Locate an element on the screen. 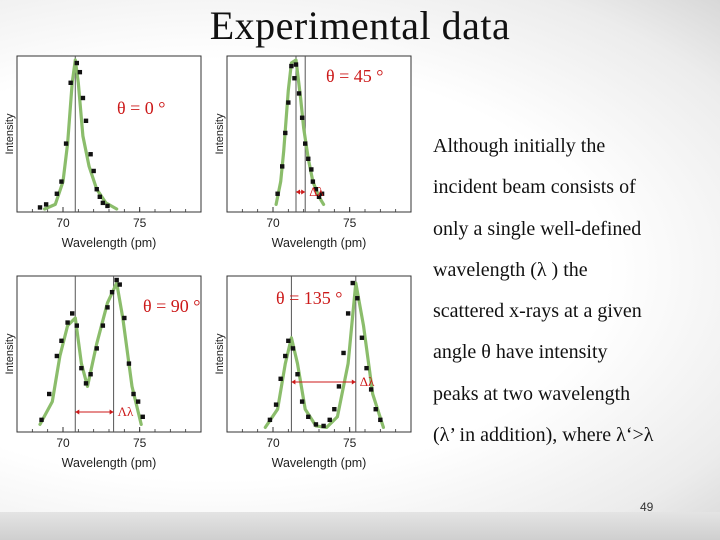 This screenshot has width=720, height=540. chart-panel-theta-45: Intensity 70 75 Wavelength (pm) Δλ θ = 45 ° is located at coordinates (313, 152).